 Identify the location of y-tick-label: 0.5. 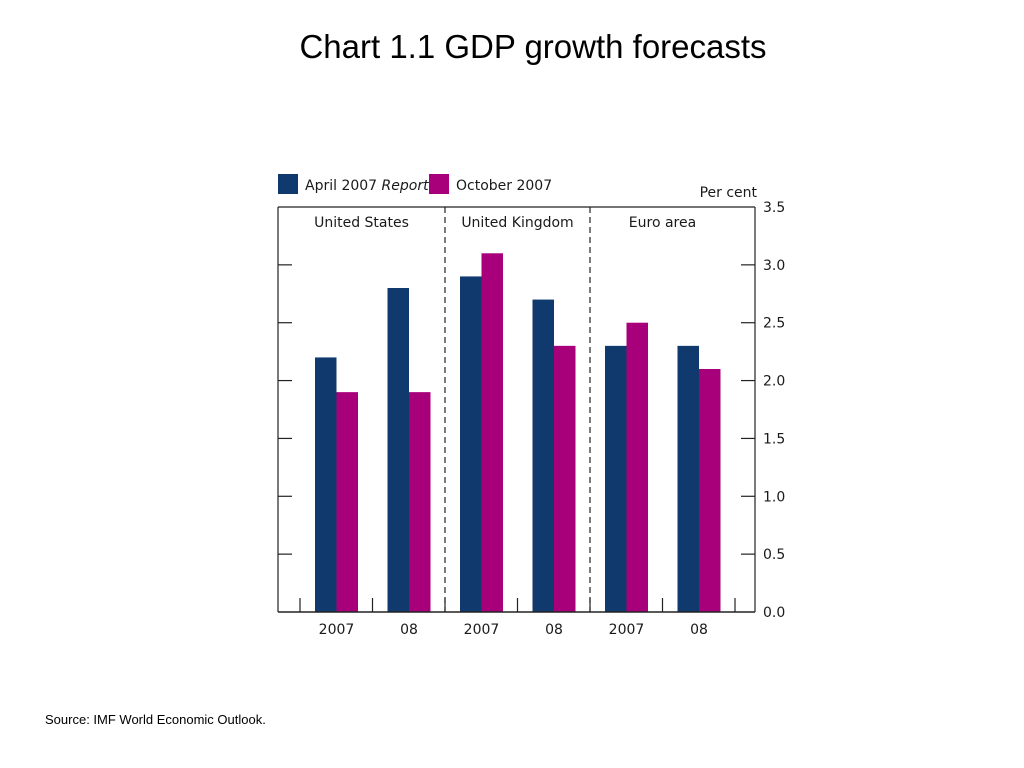
(774, 555).